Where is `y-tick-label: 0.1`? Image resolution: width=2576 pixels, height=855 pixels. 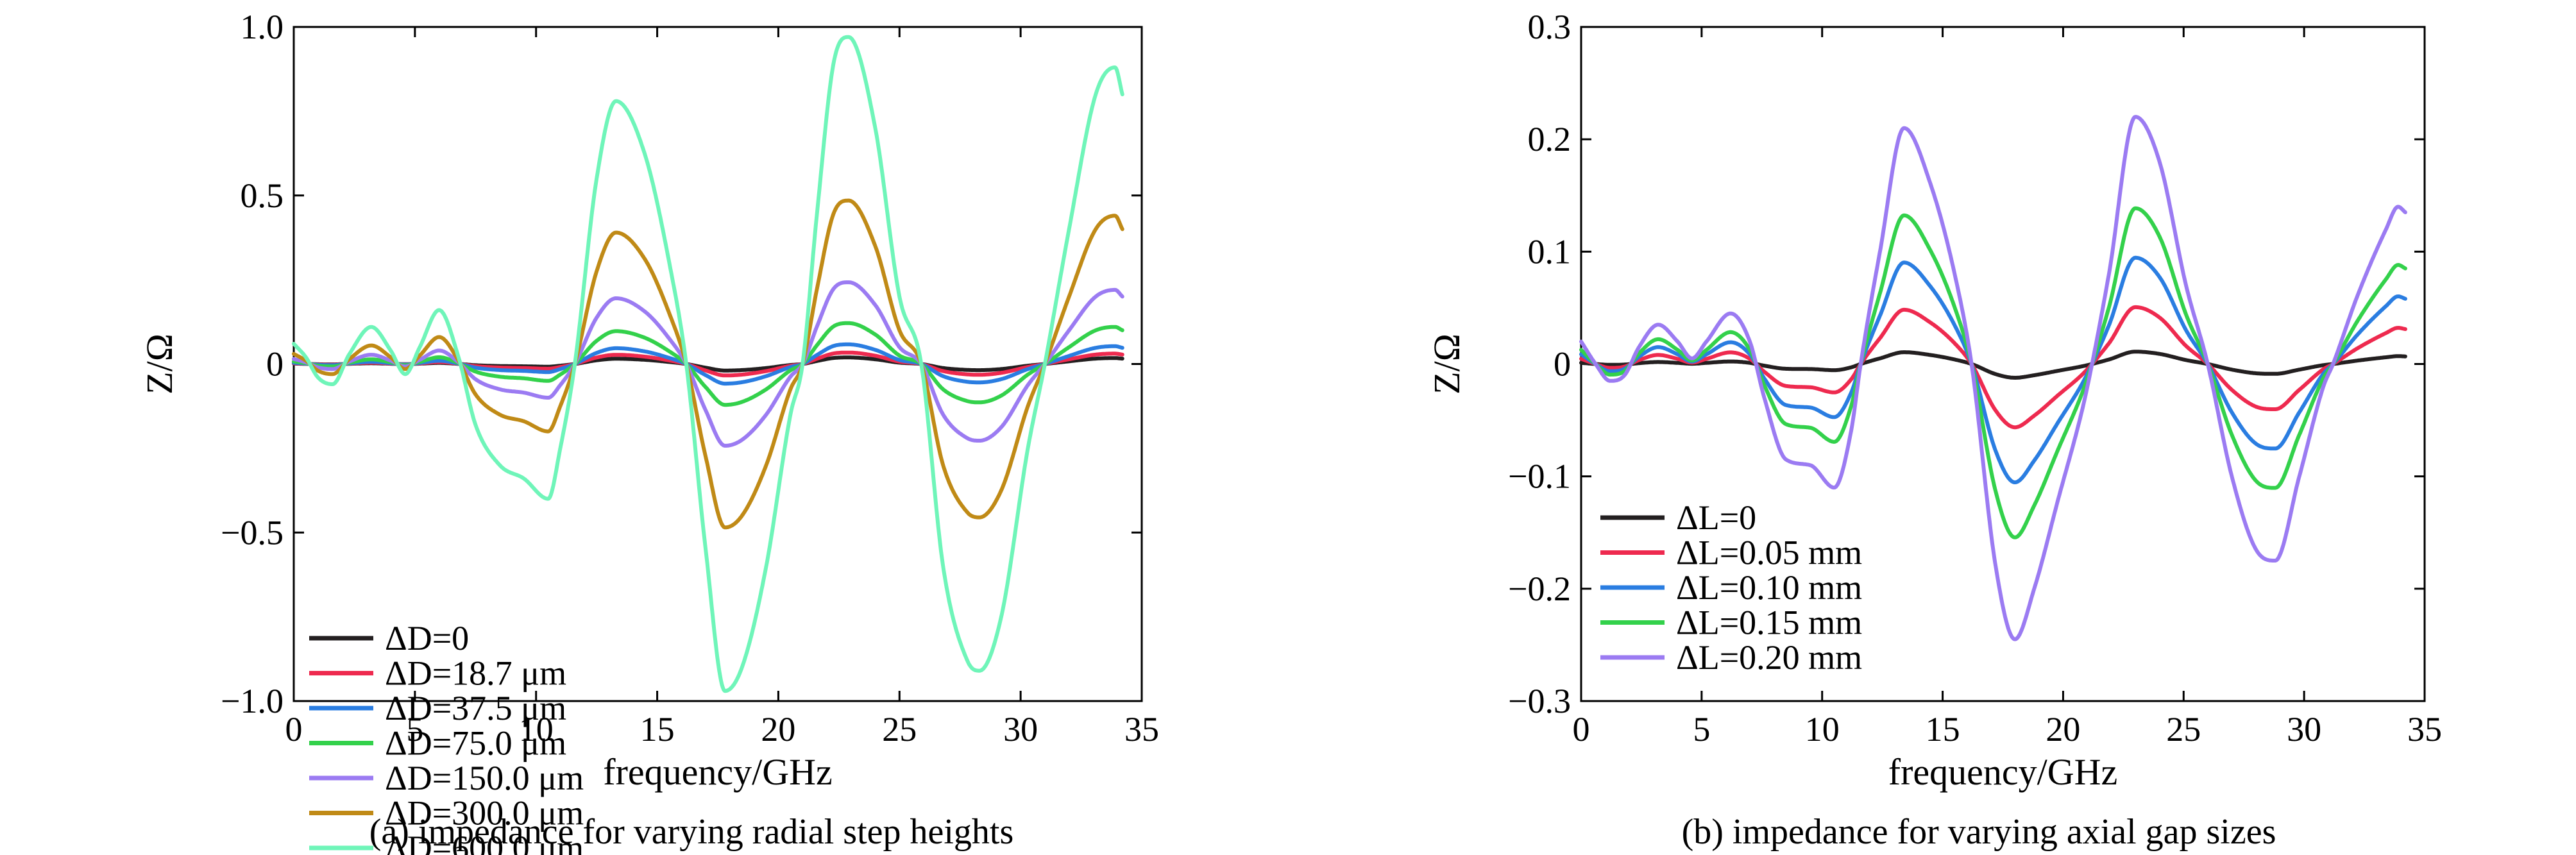
y-tick-label: 0.1 is located at coordinates (1550, 251).